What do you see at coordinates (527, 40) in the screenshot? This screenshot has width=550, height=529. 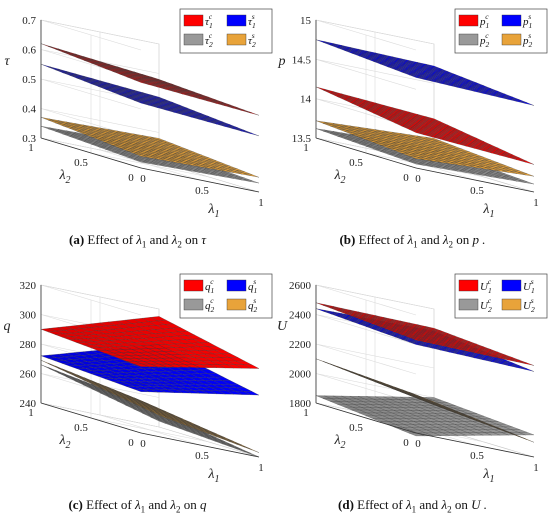 I see `legend-entry-p2s: p2s` at bounding box center [527, 40].